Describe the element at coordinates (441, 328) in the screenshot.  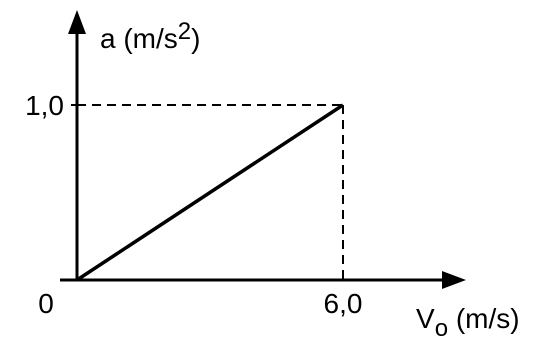
I see `x-axis-label-sub: o` at that location.